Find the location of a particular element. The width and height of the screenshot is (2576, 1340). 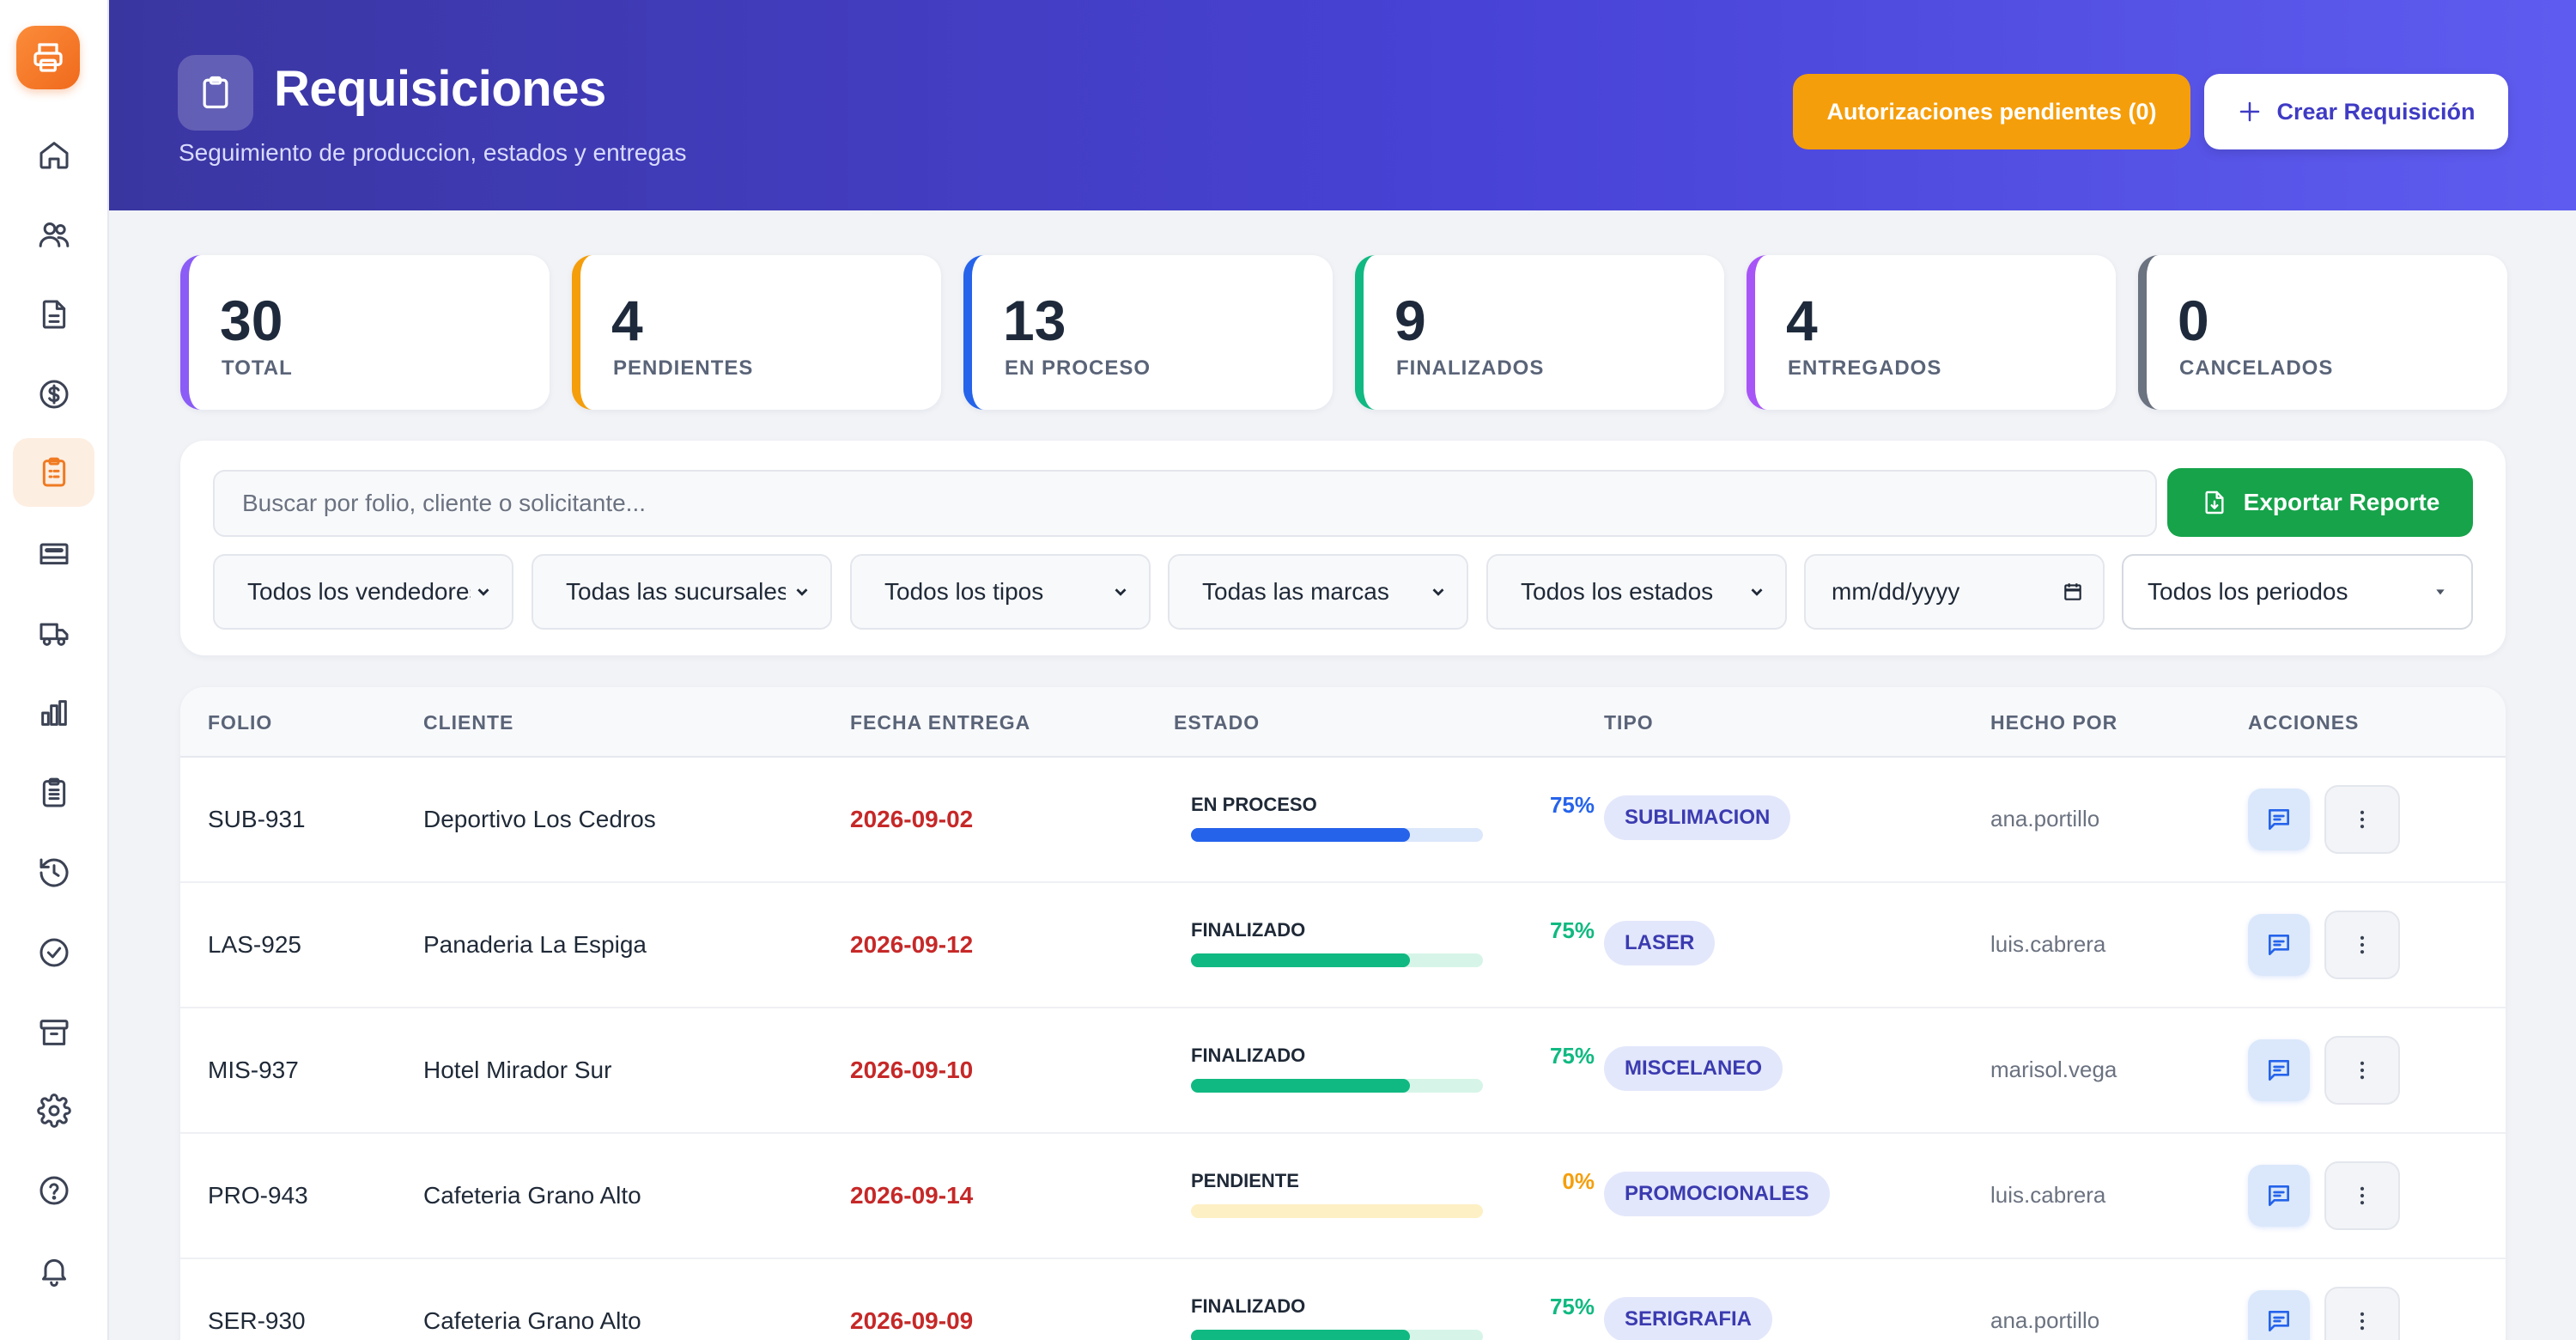

estado-select: Todos los estados is located at coordinates (1636, 592).